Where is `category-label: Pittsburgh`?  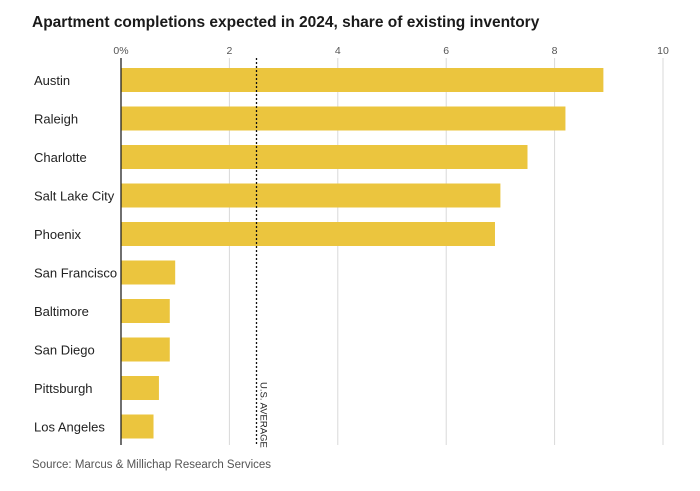
category-label: Pittsburgh is located at coordinates (63, 388).